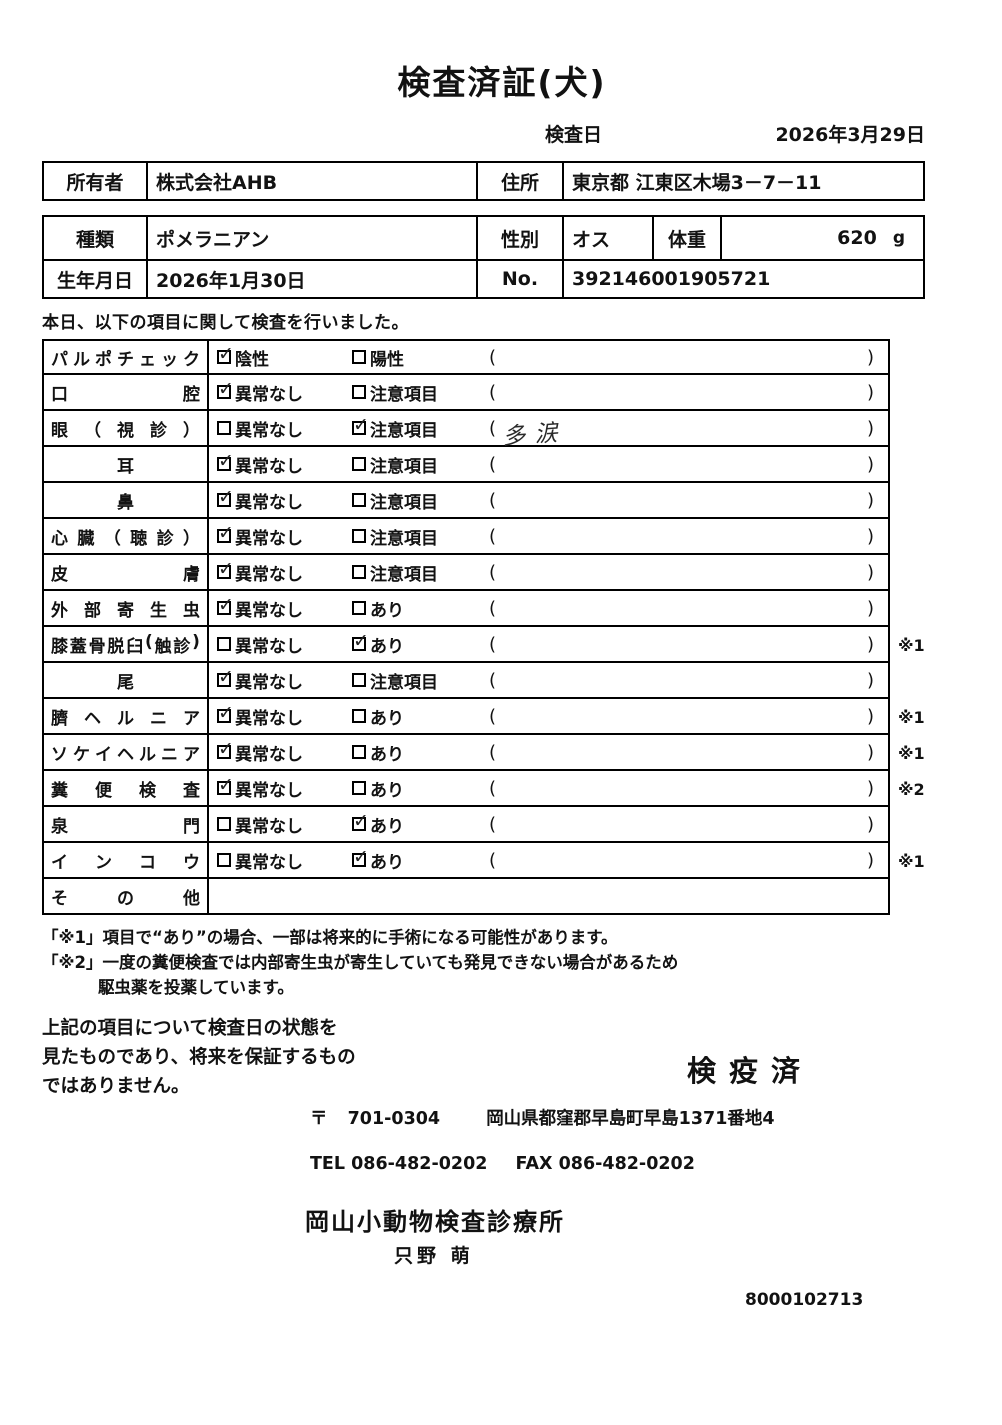  Describe the element at coordinates (135, 646) in the screenshot. I see `exam-item-char: 臼` at that location.